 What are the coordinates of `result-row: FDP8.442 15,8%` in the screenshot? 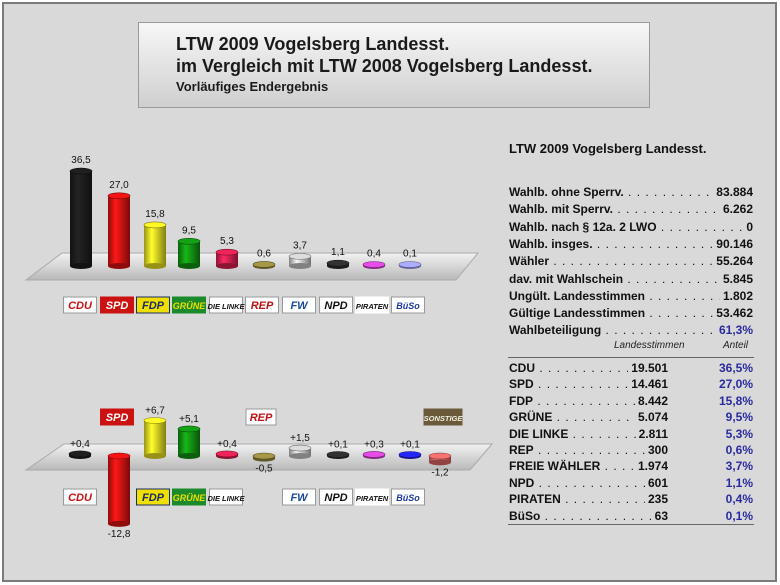 It's located at (631, 402).